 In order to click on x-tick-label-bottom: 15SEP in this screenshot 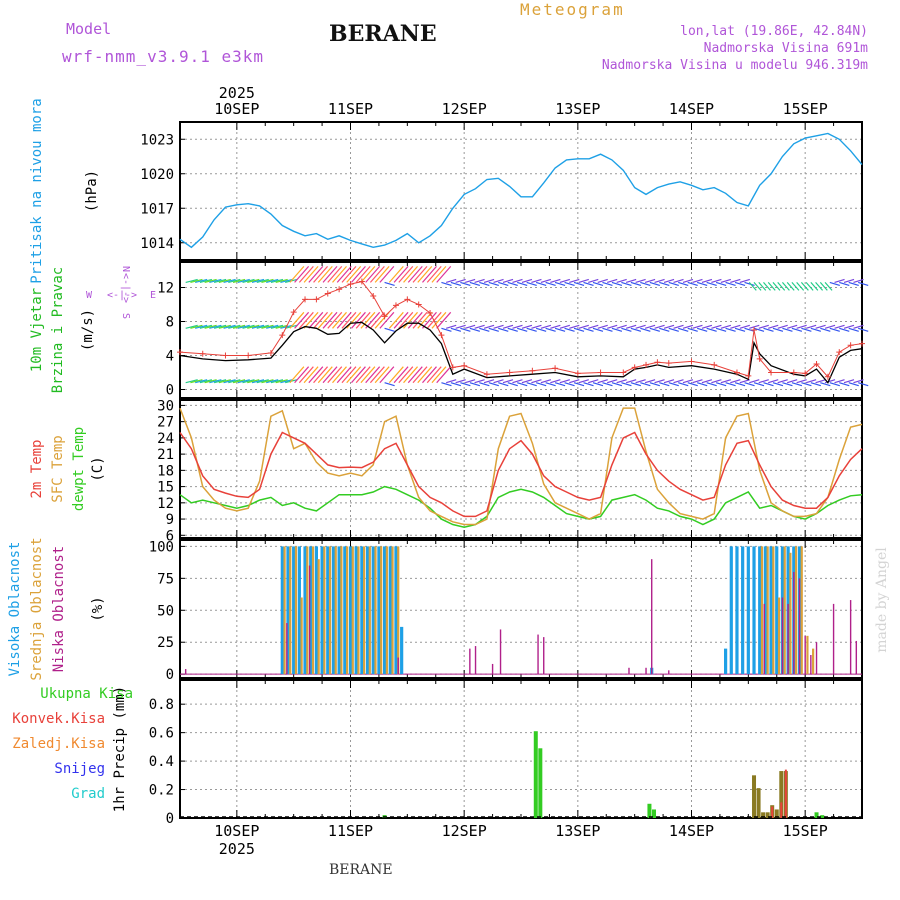, I will do `click(805, 831)`.